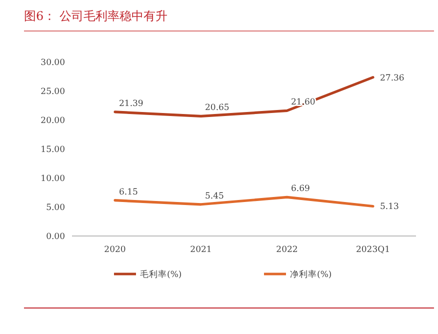 Image resolution: width=438 pixels, height=334 pixels. I want to click on x-tick-label: 2023Q1, so click(373, 250).